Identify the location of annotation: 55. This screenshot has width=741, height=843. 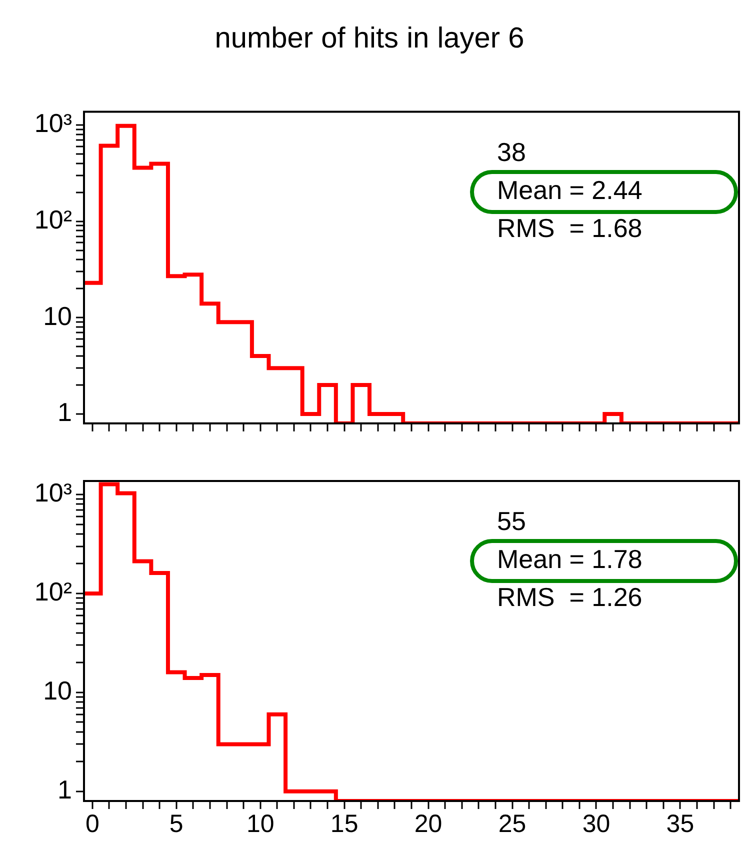
(511, 521).